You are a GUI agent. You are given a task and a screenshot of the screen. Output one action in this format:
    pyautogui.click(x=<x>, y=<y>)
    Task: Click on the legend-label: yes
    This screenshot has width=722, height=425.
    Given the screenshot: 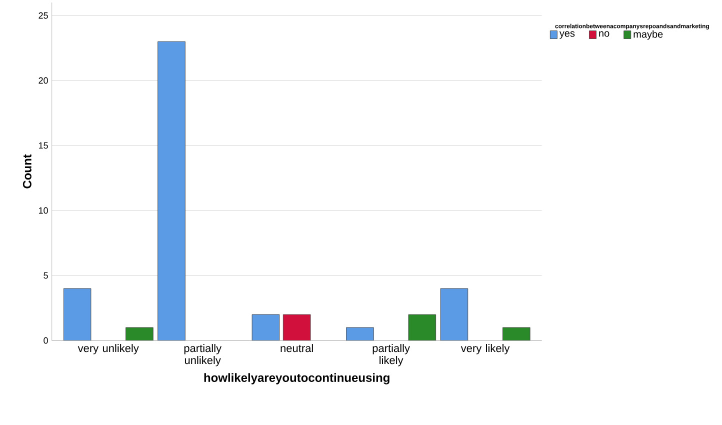 What is the action you would take?
    pyautogui.click(x=567, y=35)
    